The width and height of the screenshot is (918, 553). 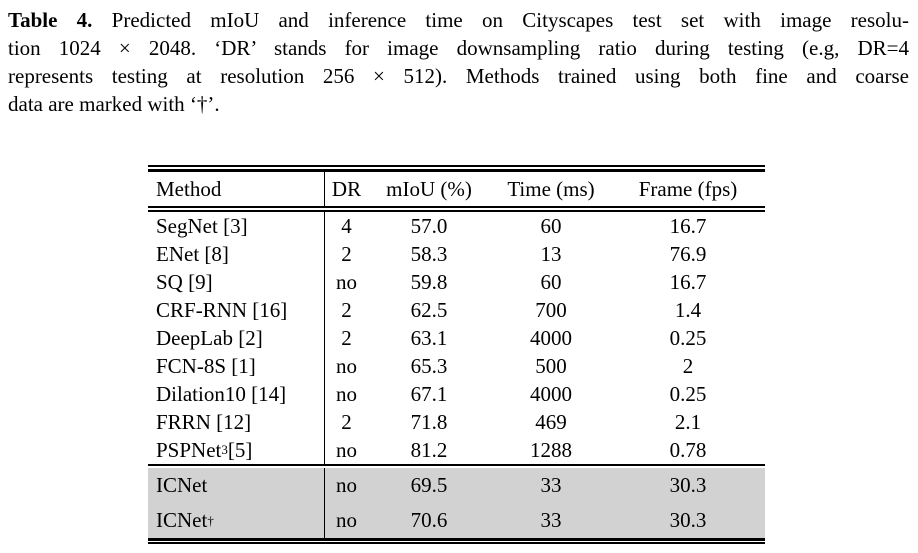 I want to click on dr-column-header: DR, so click(x=346, y=188).